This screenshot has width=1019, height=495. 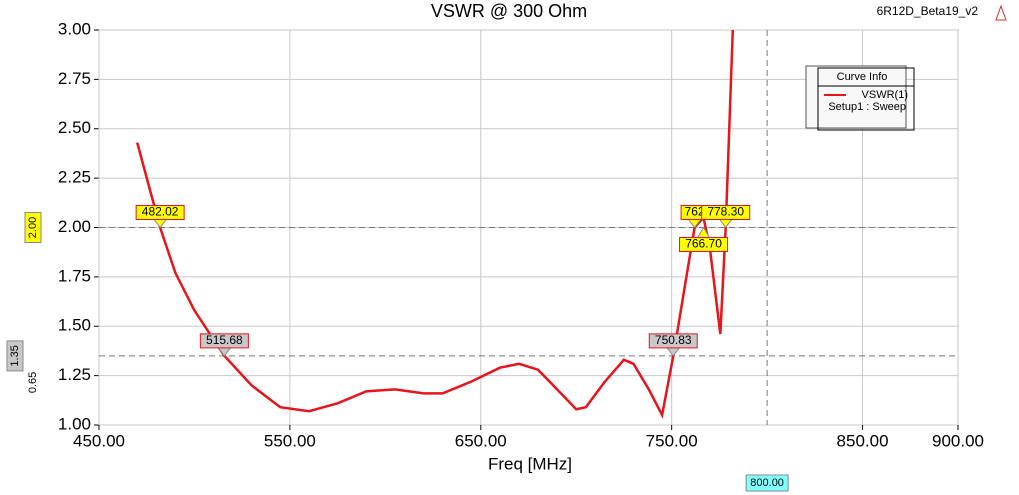 I want to click on y-tick-label: 2.25, so click(x=74, y=177).